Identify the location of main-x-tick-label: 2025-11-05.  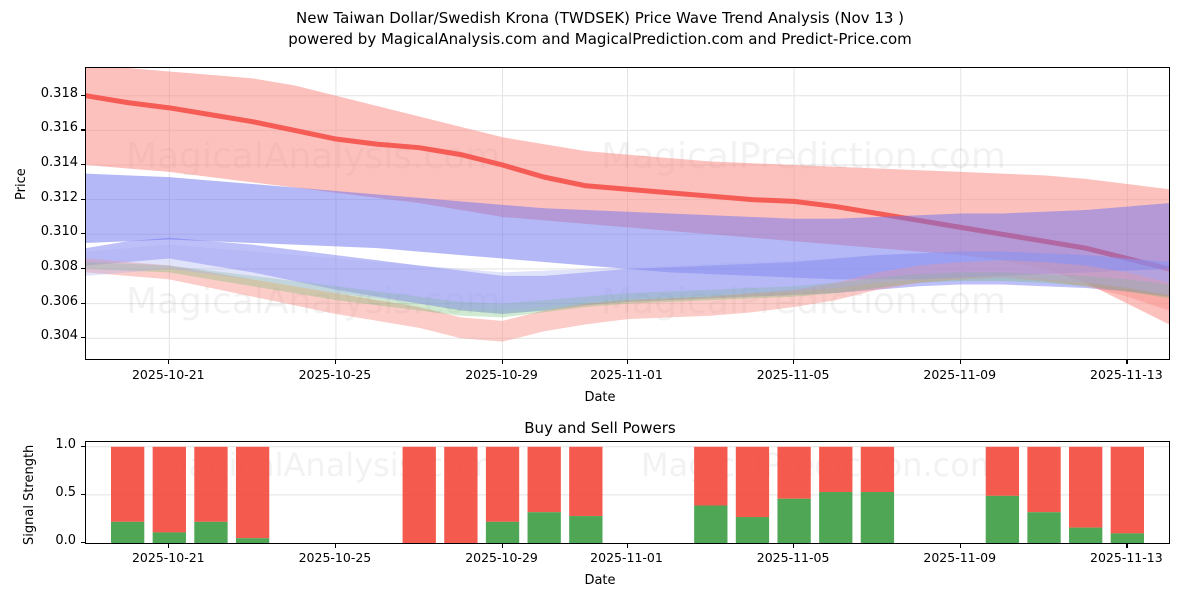
(793, 374).